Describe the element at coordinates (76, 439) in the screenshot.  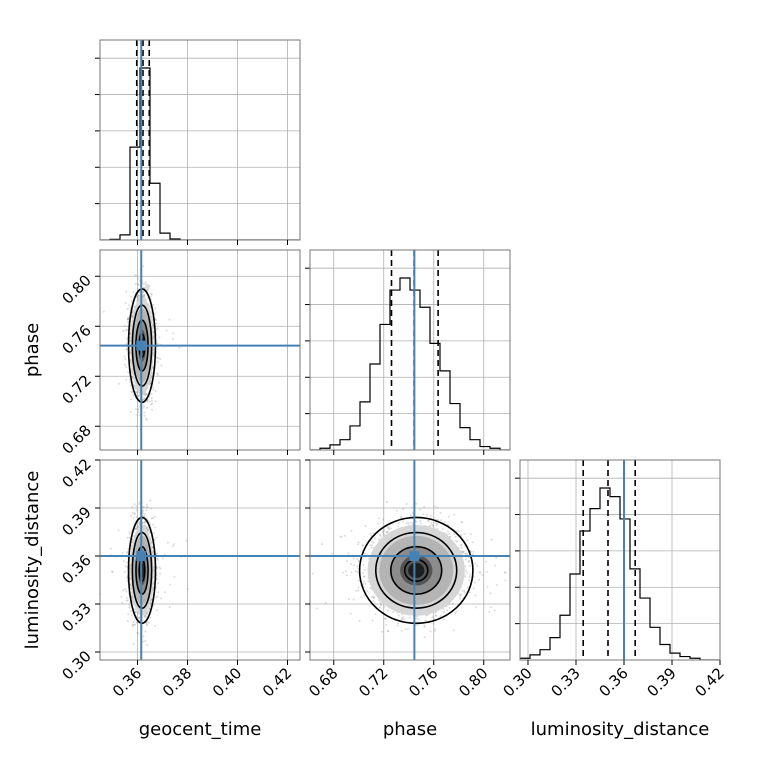
I see `y-tick-label: 0.68` at that location.